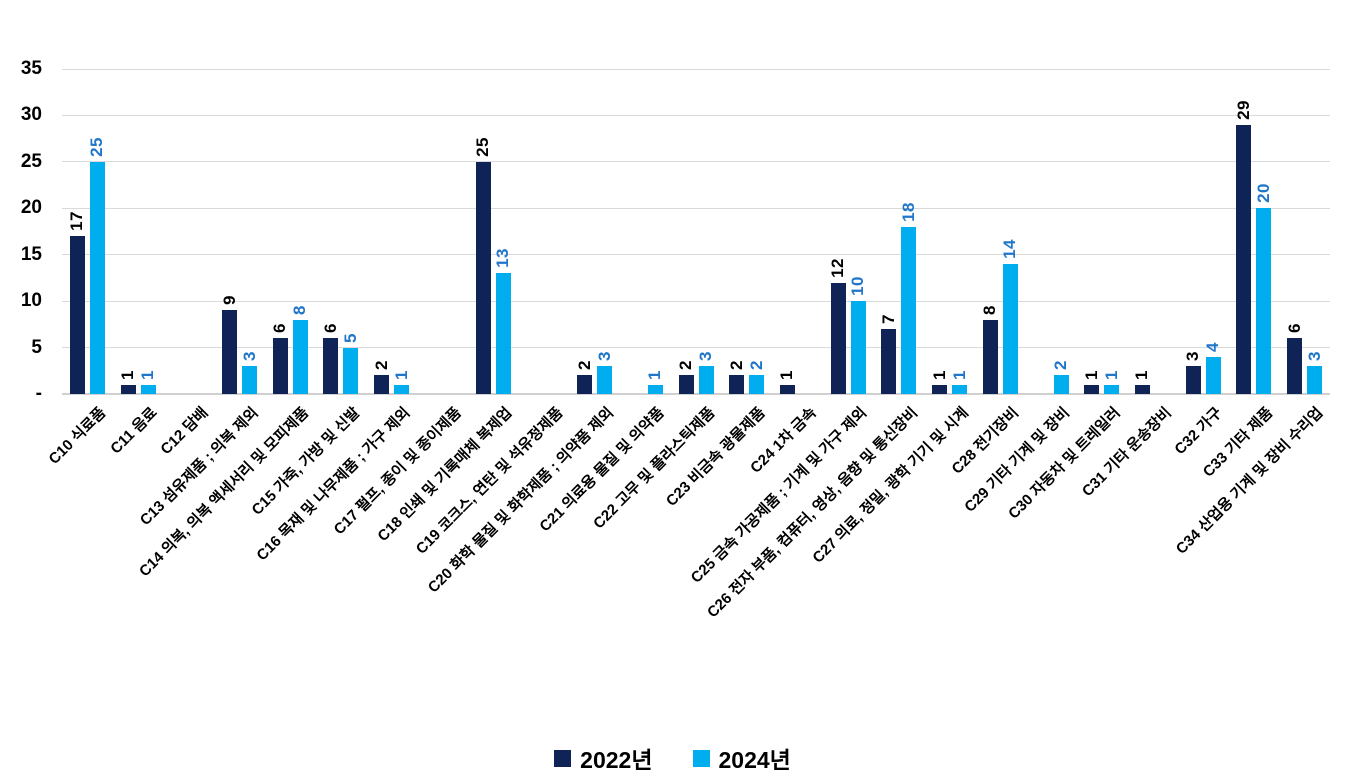  I want to click on bar-C13-2022년, so click(230, 352).